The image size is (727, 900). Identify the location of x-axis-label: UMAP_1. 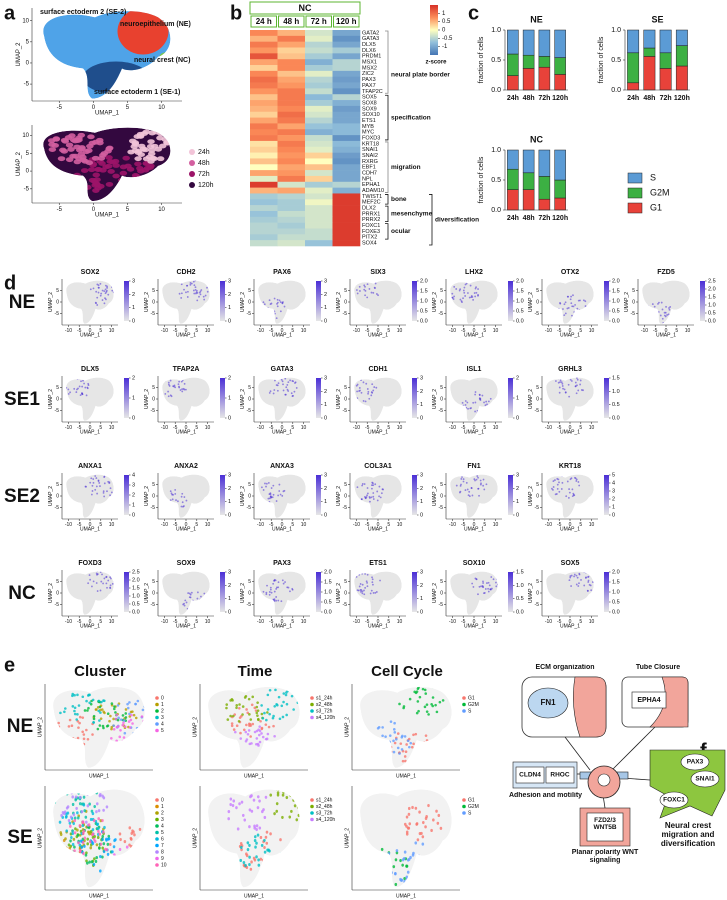
(666, 335).